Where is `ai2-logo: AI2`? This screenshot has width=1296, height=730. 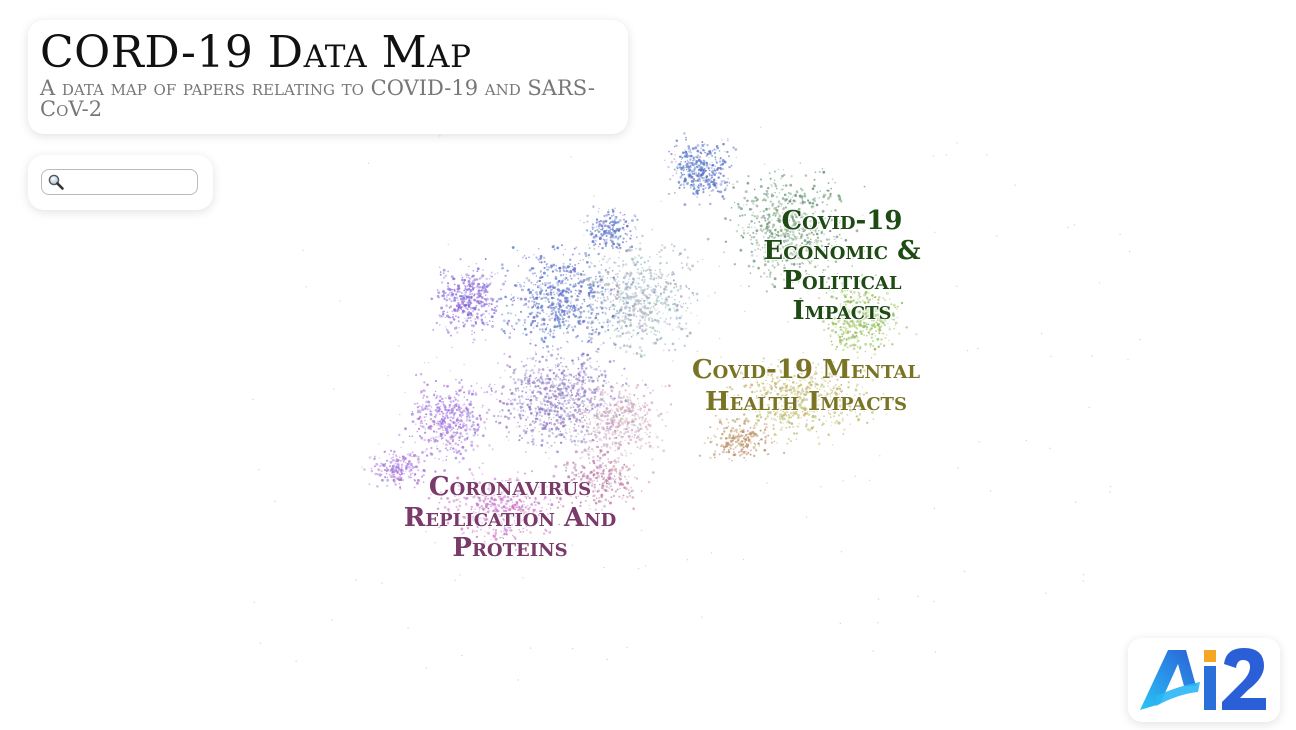
ai2-logo: AI2 is located at coordinates (1202, 678).